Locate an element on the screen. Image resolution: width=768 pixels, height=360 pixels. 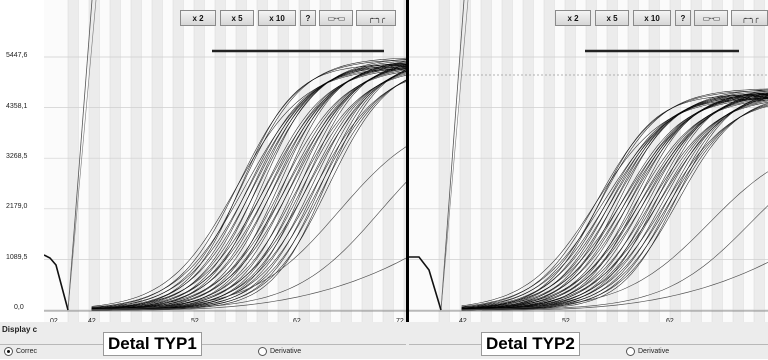
zoom-x10-button-right: x 10 is located at coordinates (652, 18).